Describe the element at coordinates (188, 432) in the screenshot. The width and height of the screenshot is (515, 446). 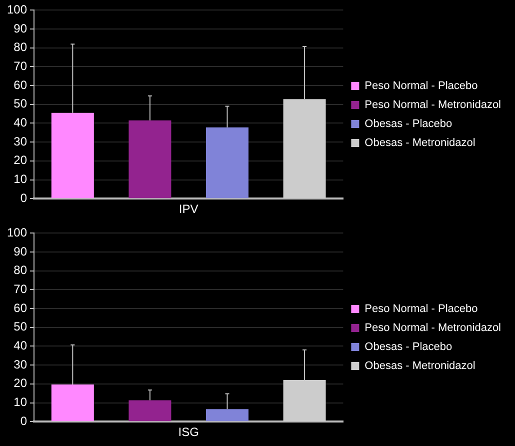
I see `x-axis-title: ISG` at that location.